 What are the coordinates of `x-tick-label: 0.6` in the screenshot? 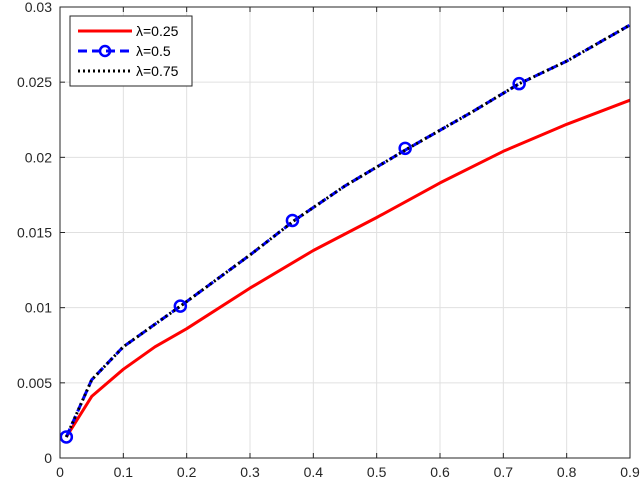 It's located at (440, 472).